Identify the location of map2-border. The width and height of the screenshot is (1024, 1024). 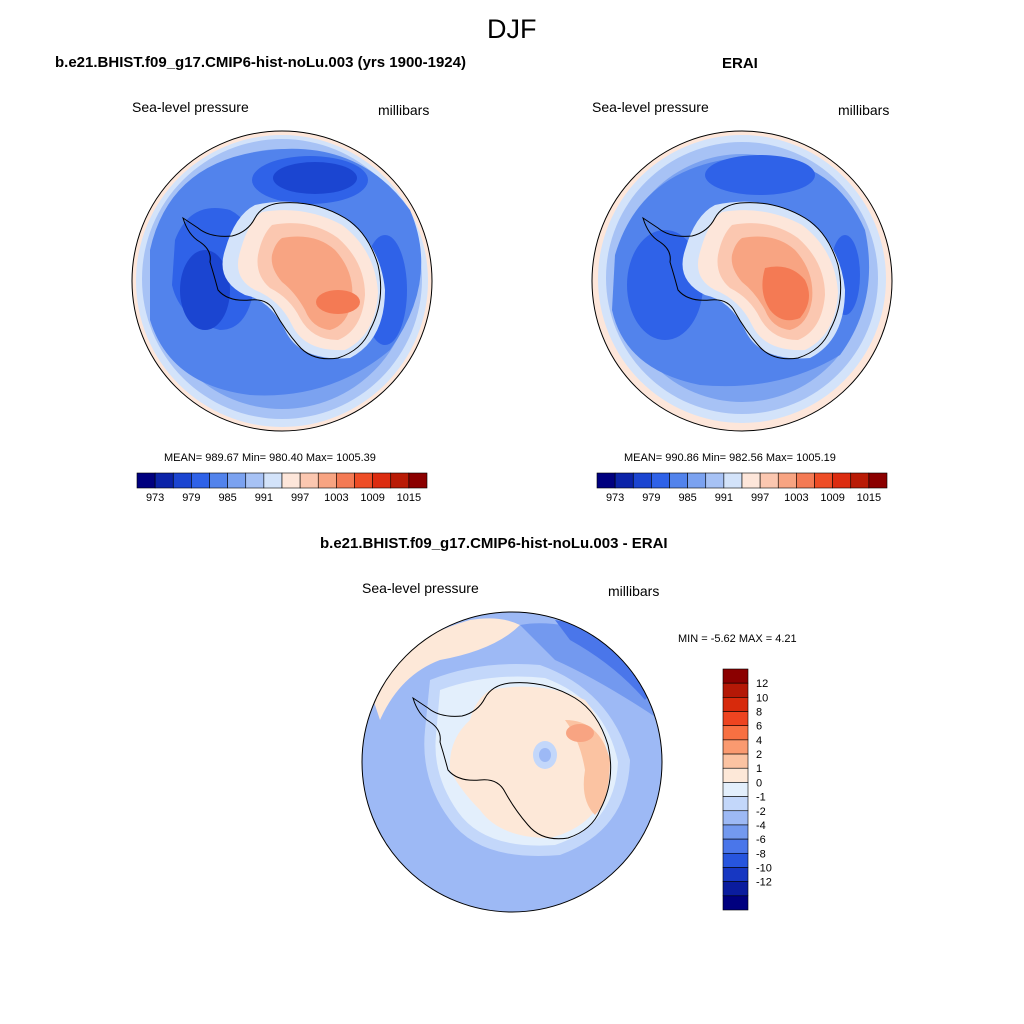
(742, 281).